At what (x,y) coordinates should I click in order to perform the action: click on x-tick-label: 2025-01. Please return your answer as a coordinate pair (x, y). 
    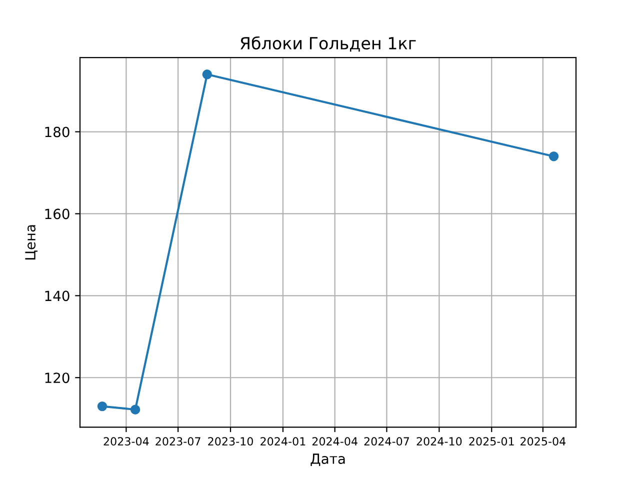
    Looking at the image, I should click on (491, 441).